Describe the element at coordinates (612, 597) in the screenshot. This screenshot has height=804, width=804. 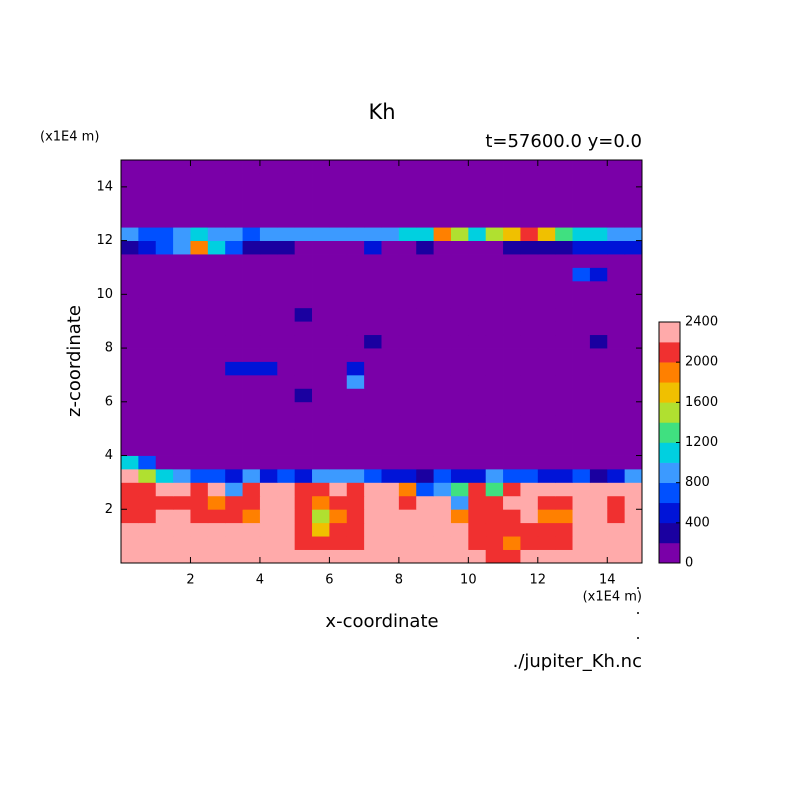
I see `x-unit: (x1E4 m)` at that location.